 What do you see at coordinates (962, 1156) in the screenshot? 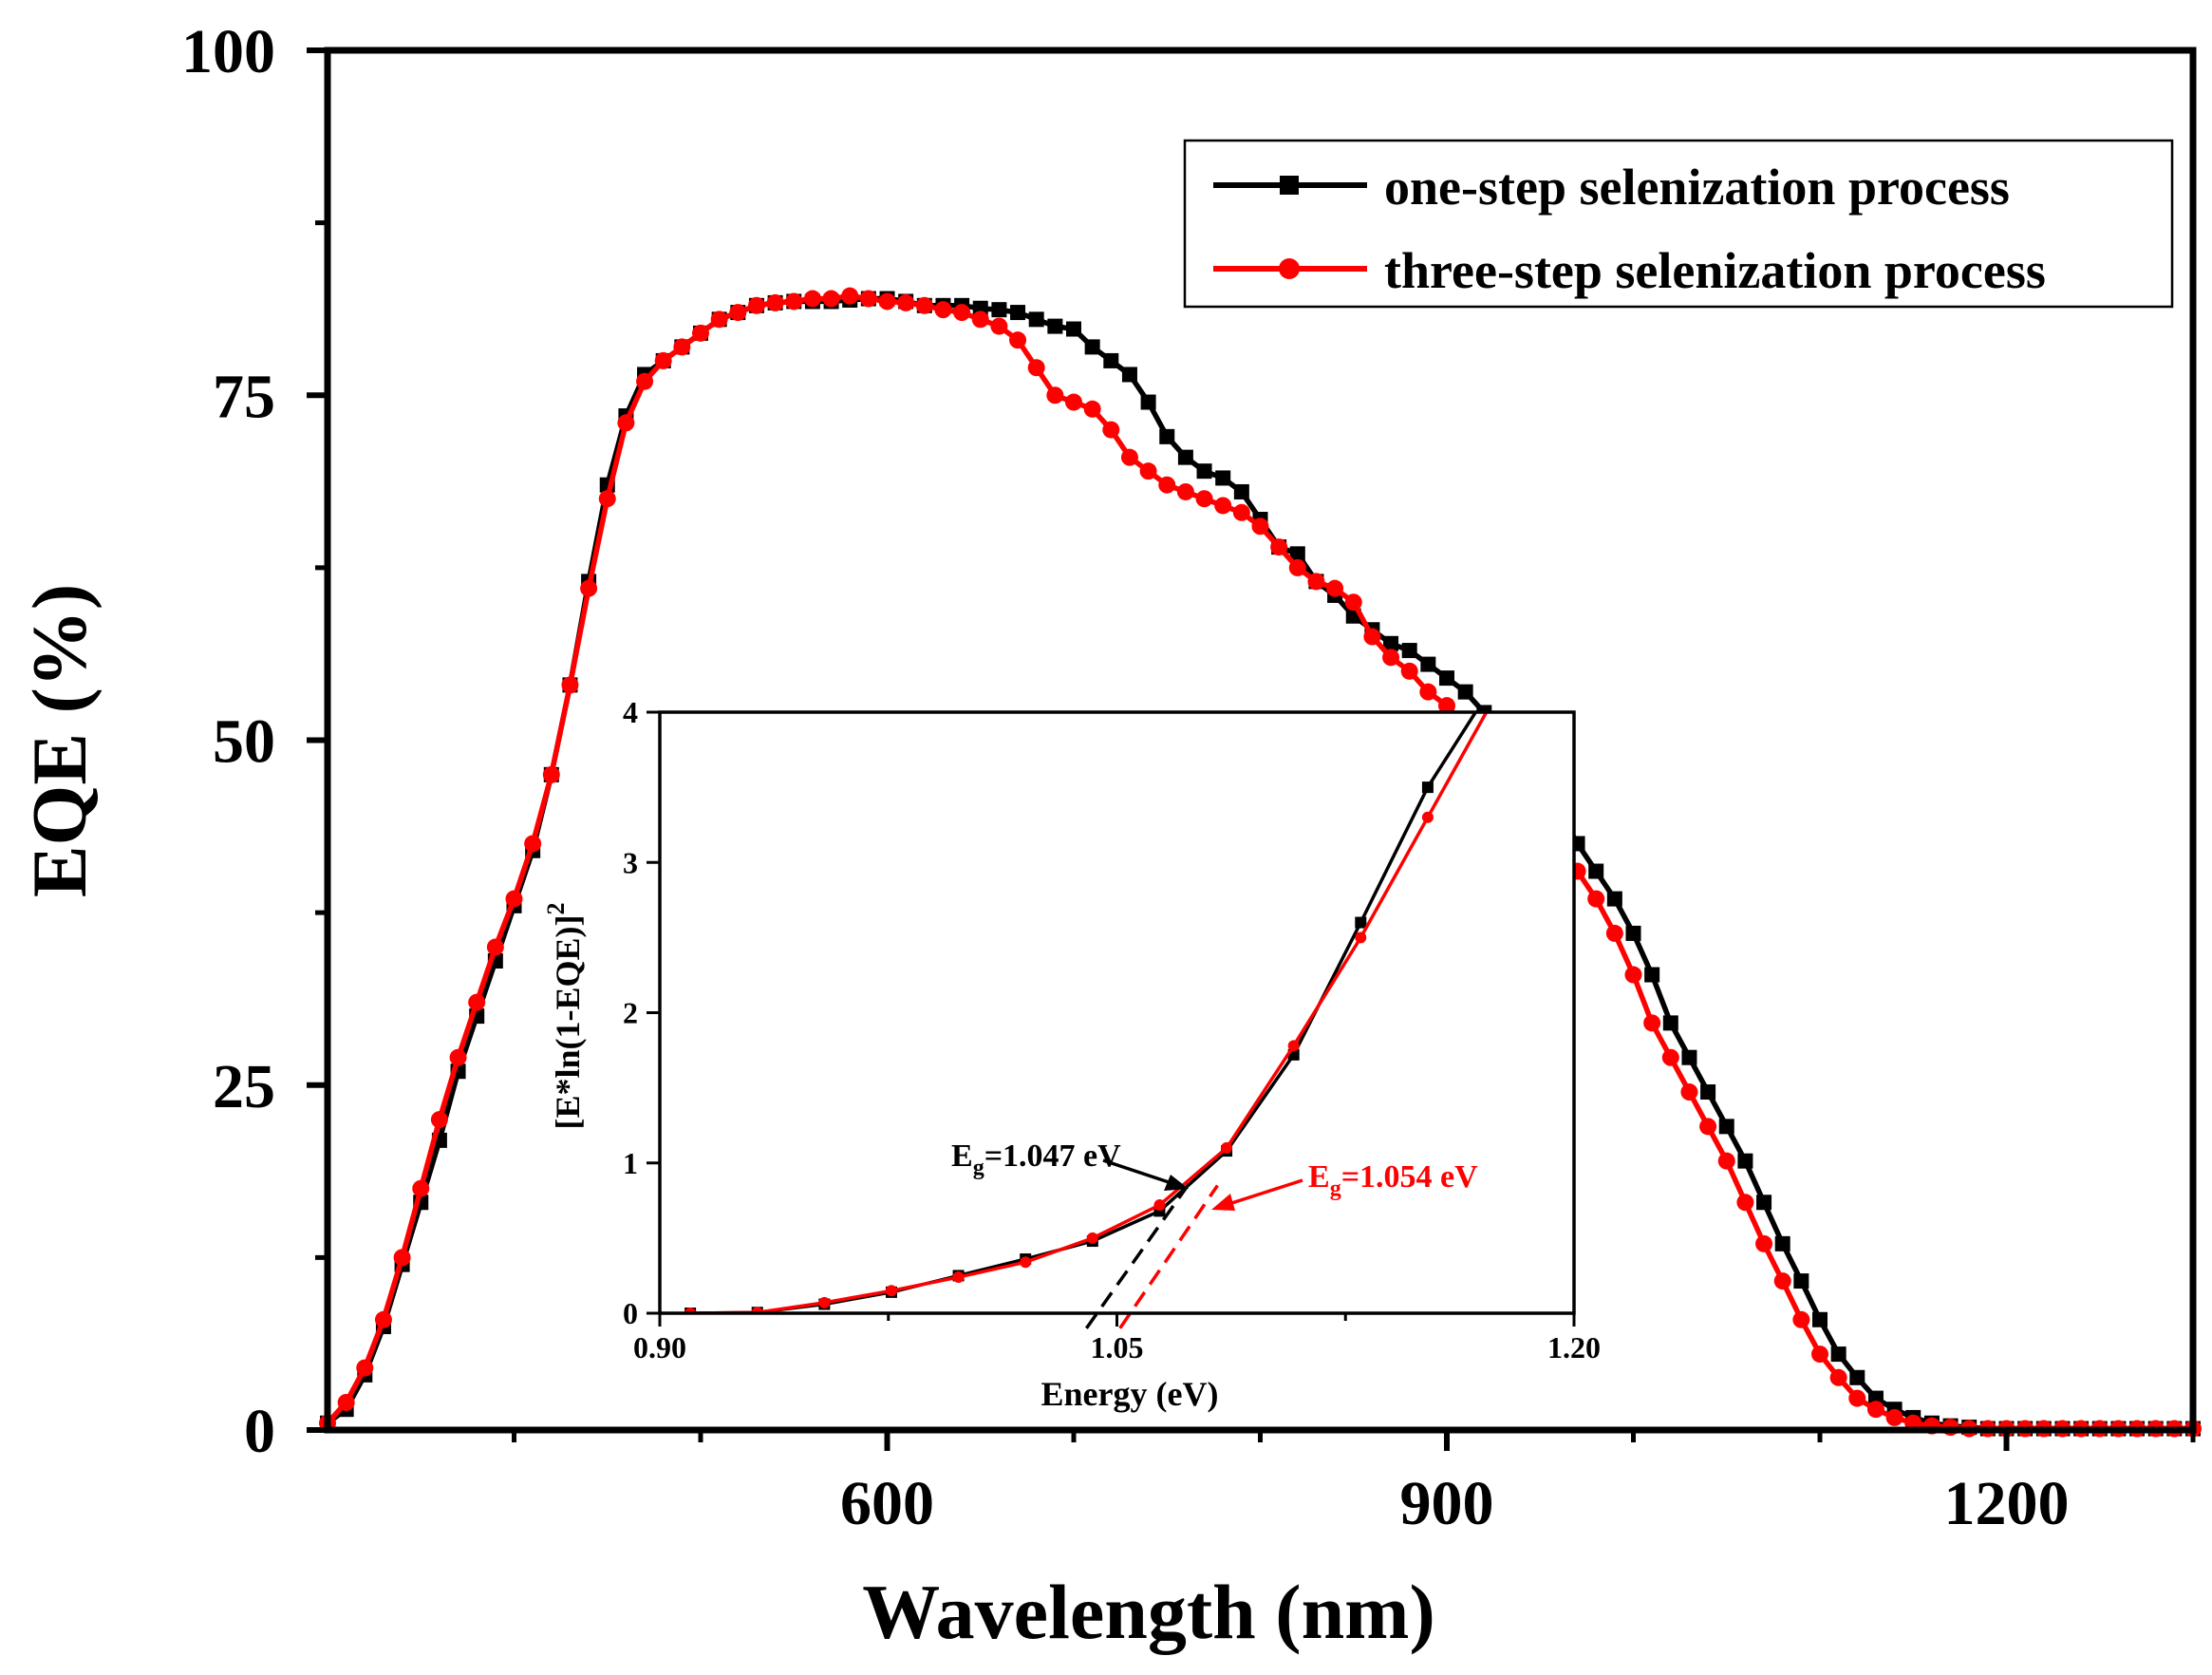
I see `annotation-eg-black-main: E` at bounding box center [962, 1156].